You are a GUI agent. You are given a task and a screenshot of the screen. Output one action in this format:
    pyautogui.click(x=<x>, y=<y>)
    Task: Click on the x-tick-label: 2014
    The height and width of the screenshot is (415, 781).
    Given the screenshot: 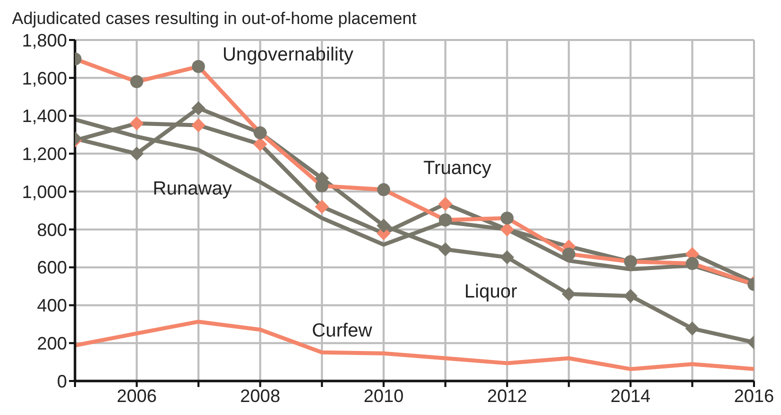 What is the action you would take?
    pyautogui.click(x=630, y=396)
    